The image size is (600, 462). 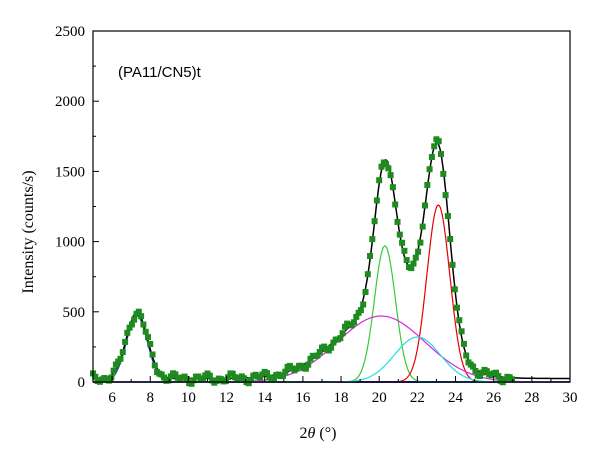 What do you see at coordinates (303, 398) in the screenshot?
I see `x-tick-label: 16` at bounding box center [303, 398].